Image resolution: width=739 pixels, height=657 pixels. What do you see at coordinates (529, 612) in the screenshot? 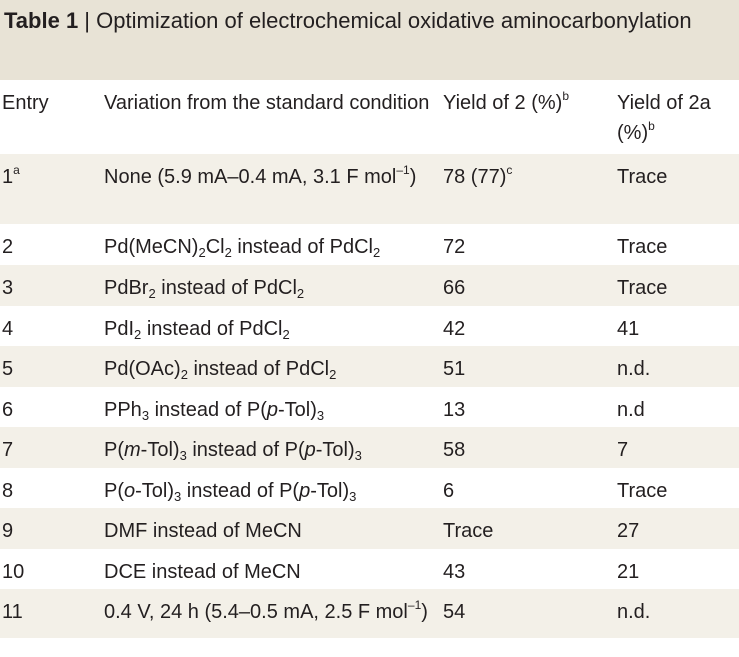
I see `cell-yield-2: 54` at bounding box center [529, 612].